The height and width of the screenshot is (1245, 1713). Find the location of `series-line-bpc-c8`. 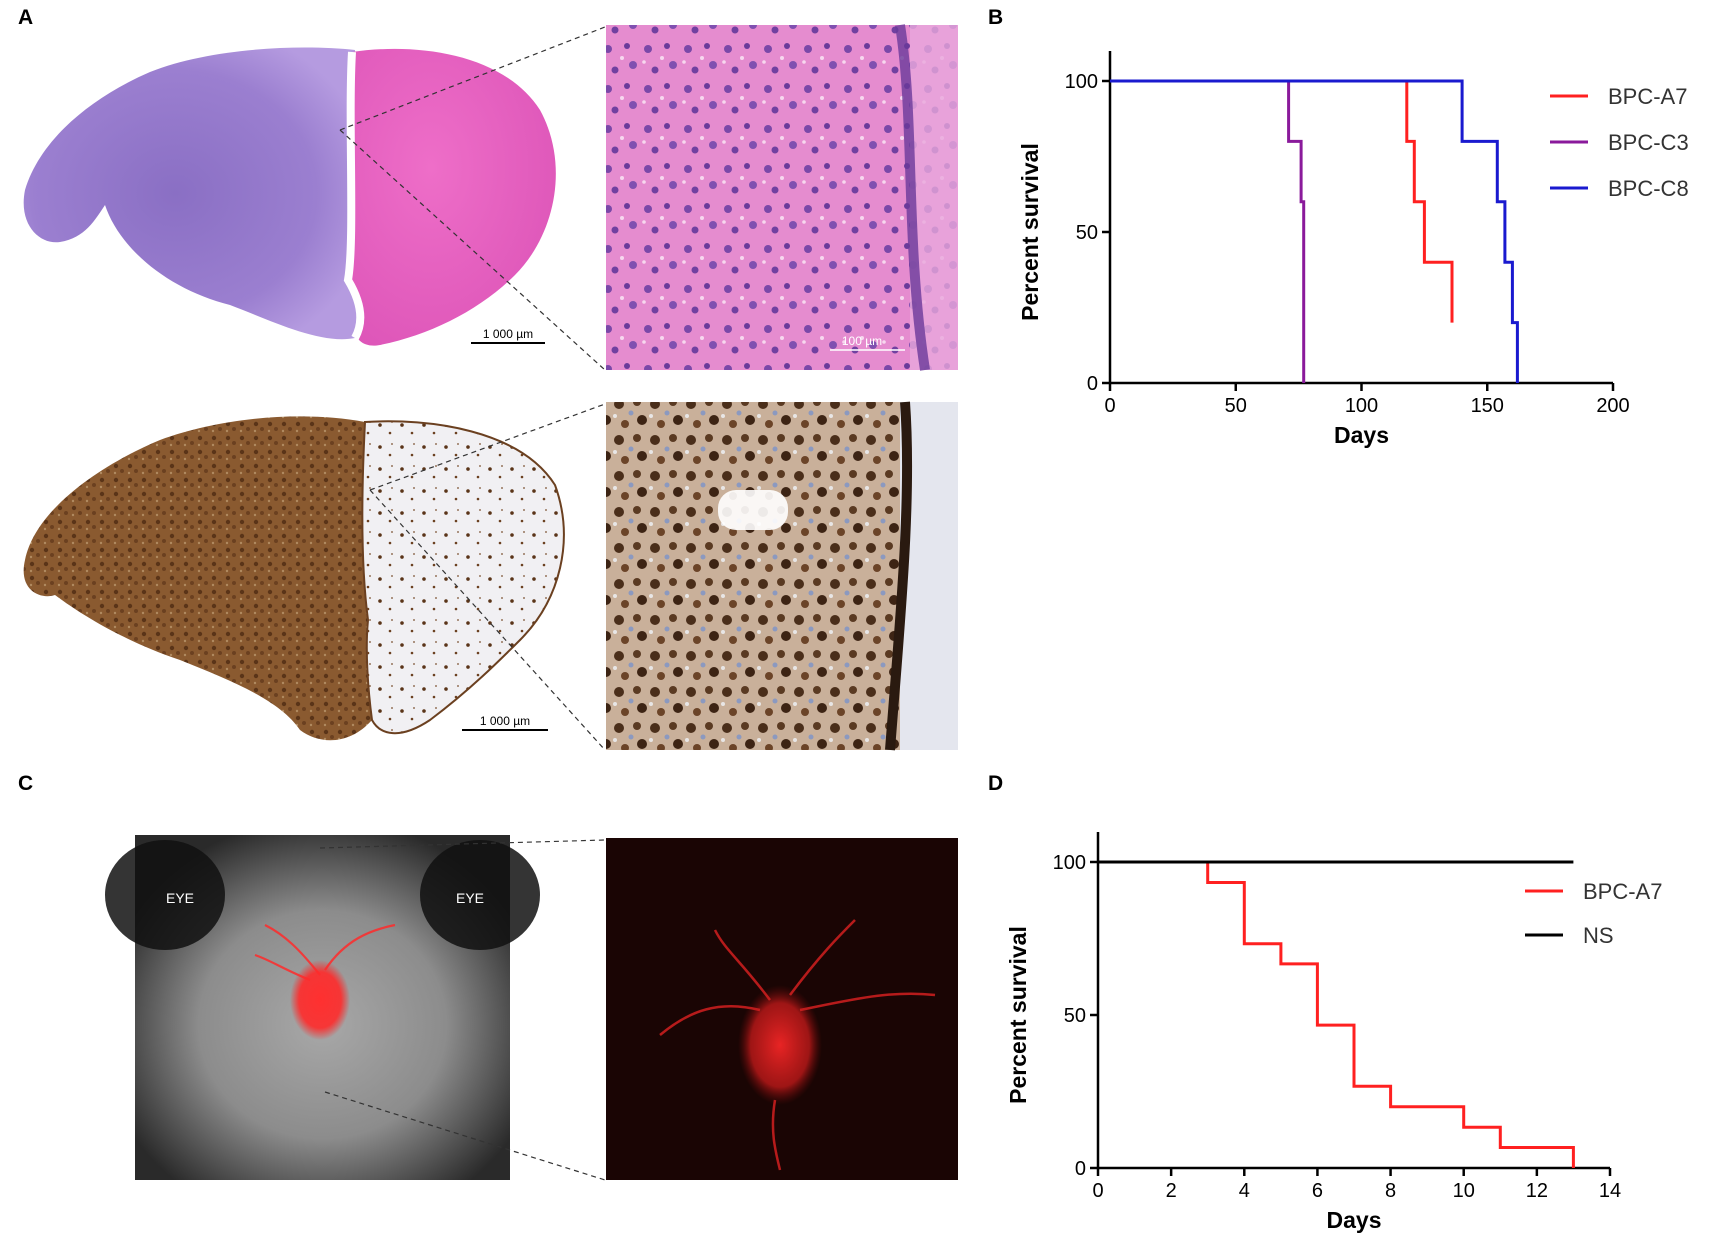

series-line-bpc-c8 is located at coordinates (1314, 231).